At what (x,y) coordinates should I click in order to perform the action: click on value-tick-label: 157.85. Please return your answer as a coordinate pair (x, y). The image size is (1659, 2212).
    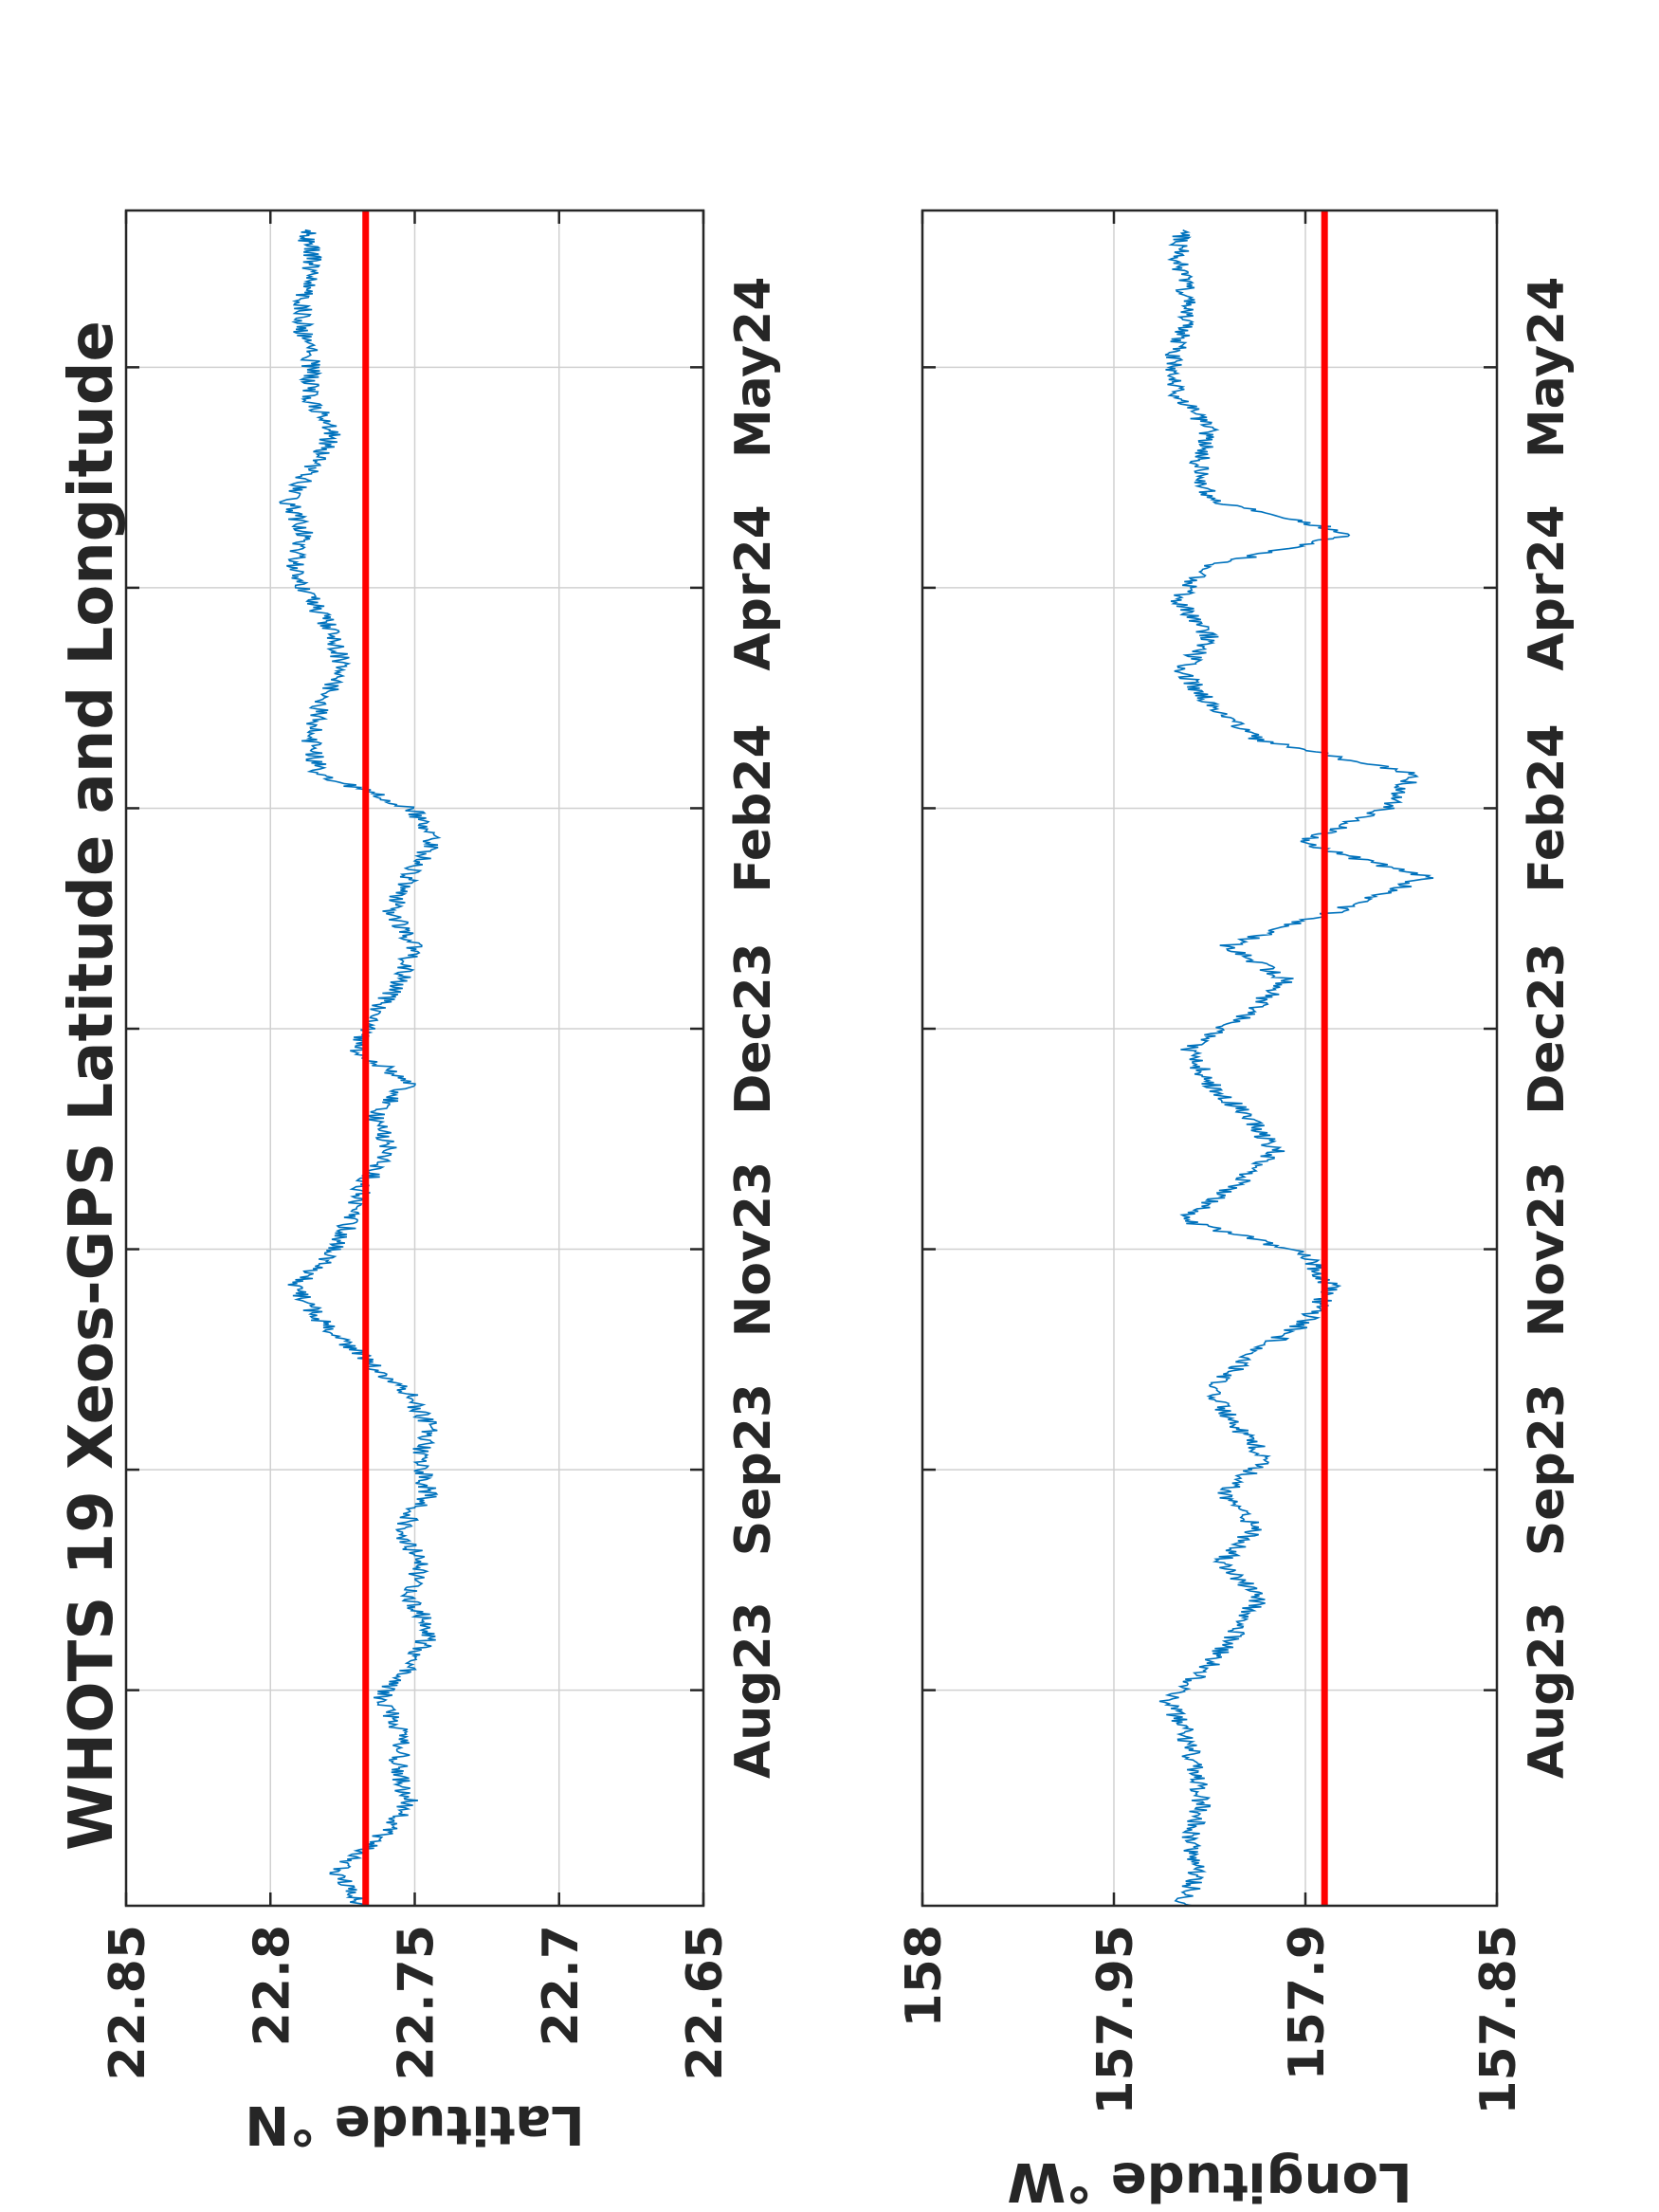
    Looking at the image, I should click on (1498, 2020).